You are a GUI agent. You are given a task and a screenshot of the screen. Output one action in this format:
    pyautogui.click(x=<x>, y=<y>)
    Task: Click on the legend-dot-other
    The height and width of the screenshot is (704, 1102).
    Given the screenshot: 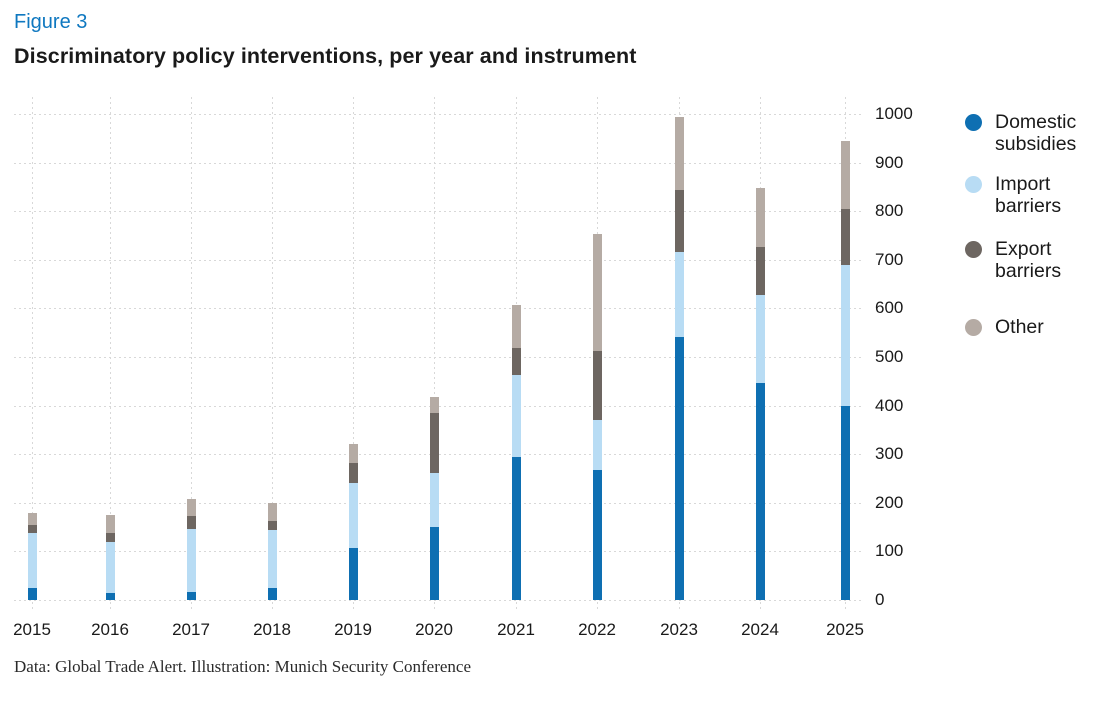 What is the action you would take?
    pyautogui.click(x=973, y=327)
    